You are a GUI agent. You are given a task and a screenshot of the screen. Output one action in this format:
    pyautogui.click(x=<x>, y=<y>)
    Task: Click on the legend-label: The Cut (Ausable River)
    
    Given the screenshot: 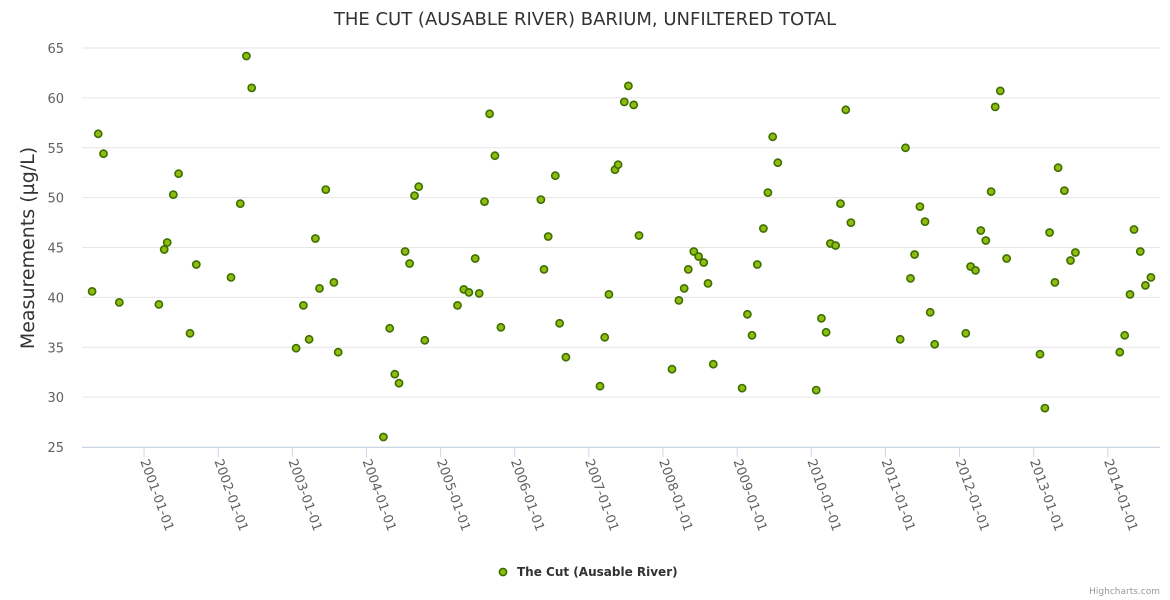 What is the action you would take?
    pyautogui.click(x=597, y=572)
    